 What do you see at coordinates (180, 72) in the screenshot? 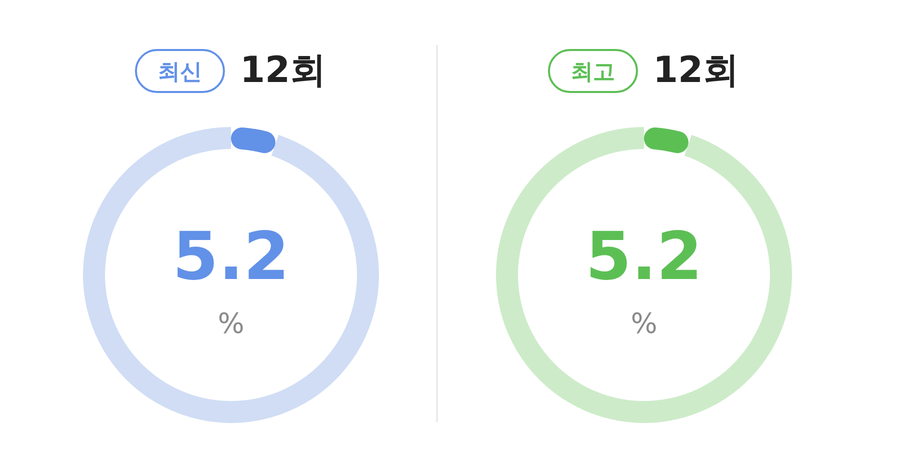
I see `chart-title: 최신` at bounding box center [180, 72].